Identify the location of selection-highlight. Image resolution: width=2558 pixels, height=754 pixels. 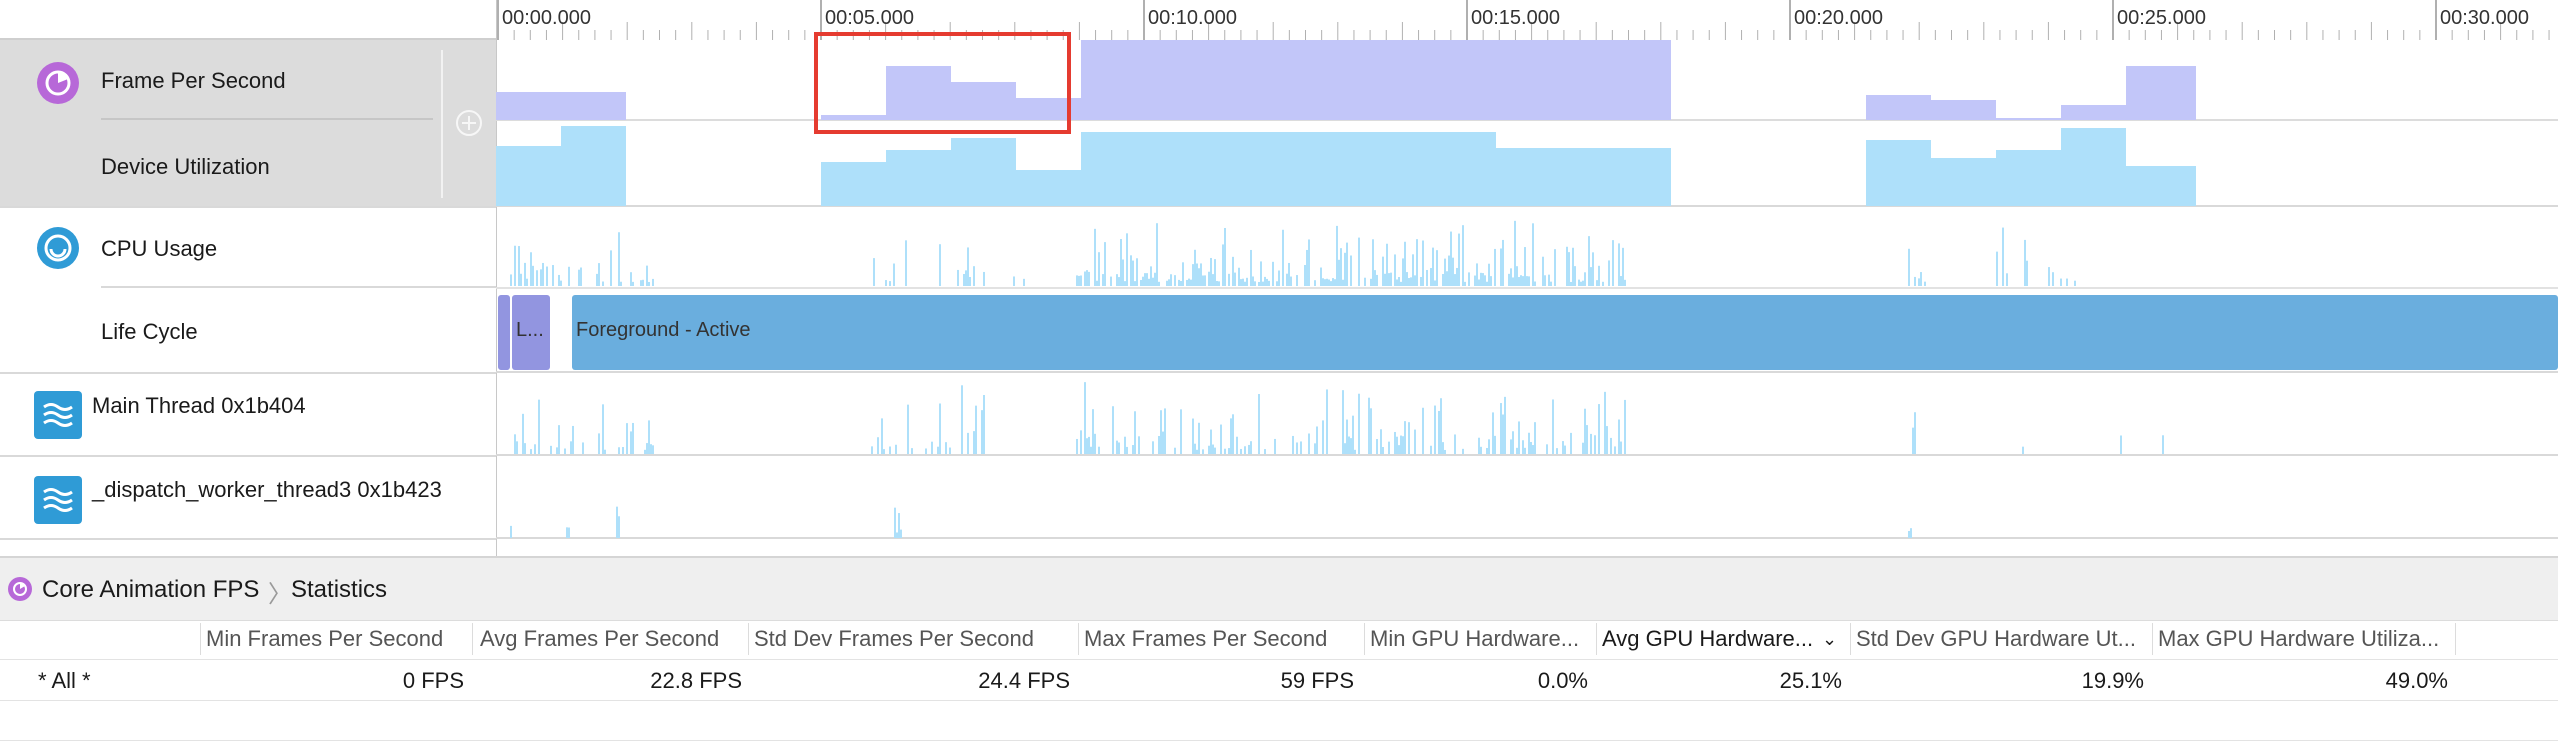
(942, 83).